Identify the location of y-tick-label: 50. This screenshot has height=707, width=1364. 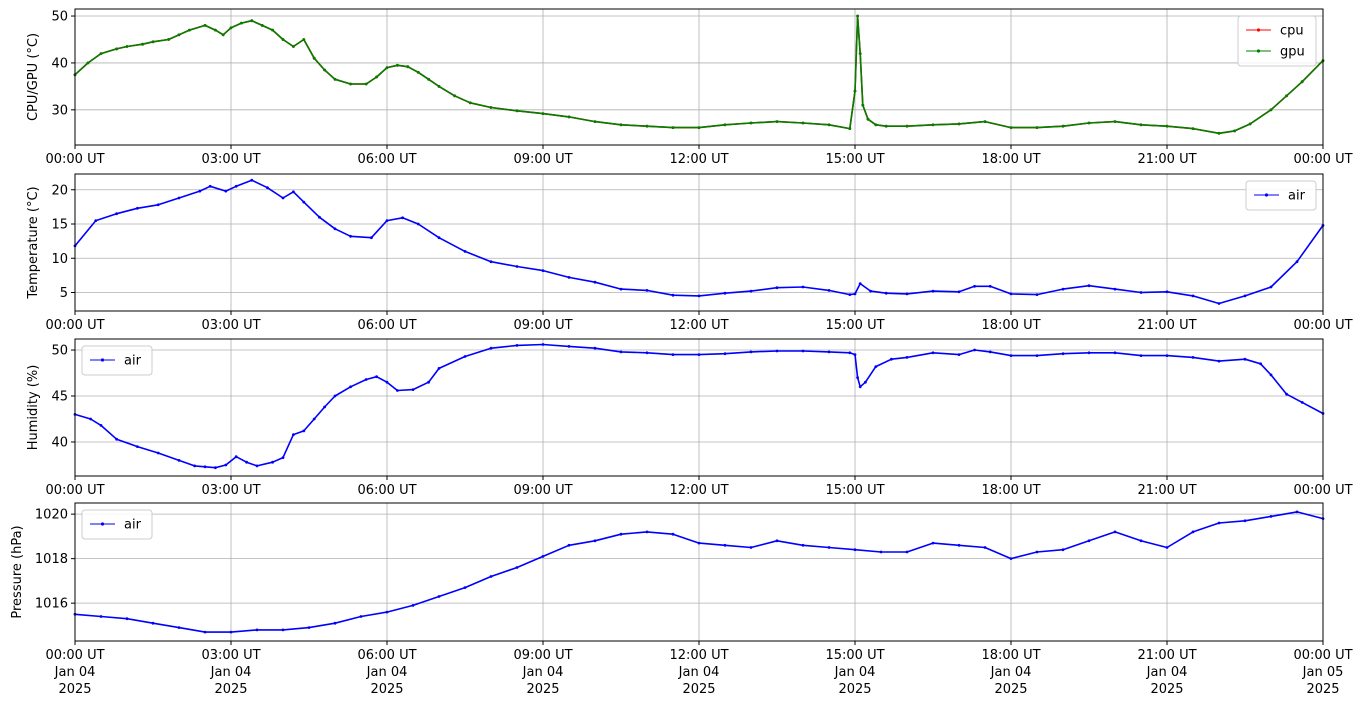
(59, 351).